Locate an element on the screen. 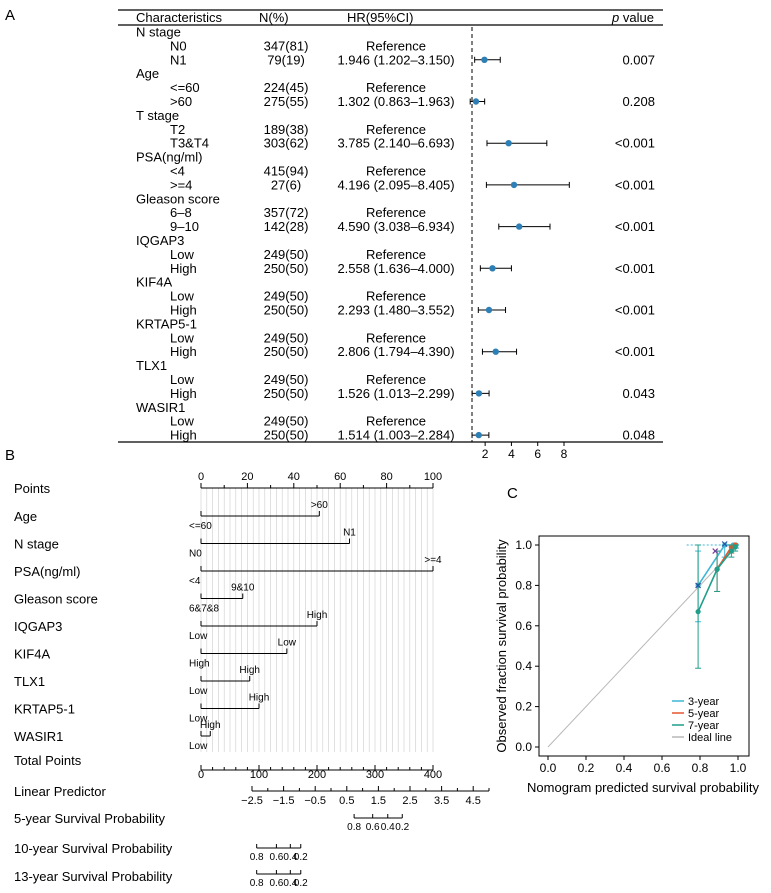  nomogram-variable-label: IQGAP3 is located at coordinates (38, 626).